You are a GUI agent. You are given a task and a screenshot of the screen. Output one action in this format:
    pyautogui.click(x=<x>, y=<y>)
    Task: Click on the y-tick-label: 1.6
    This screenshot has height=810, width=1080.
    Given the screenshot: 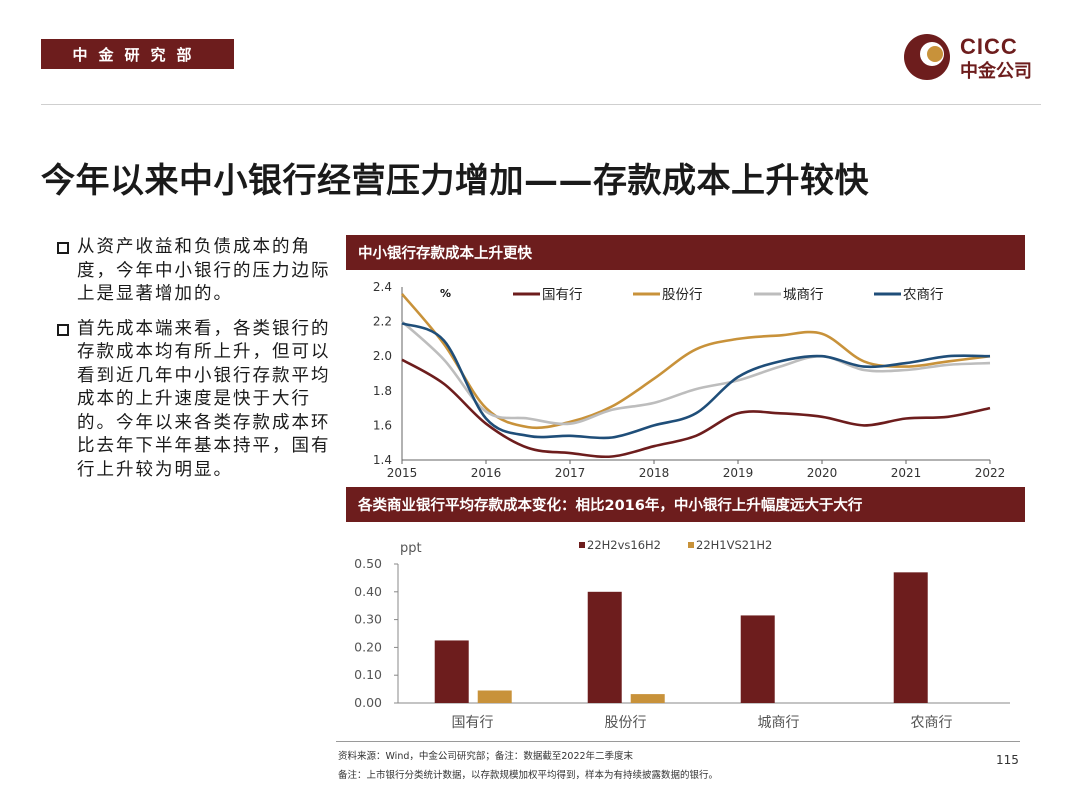 What is the action you would take?
    pyautogui.click(x=382, y=425)
    